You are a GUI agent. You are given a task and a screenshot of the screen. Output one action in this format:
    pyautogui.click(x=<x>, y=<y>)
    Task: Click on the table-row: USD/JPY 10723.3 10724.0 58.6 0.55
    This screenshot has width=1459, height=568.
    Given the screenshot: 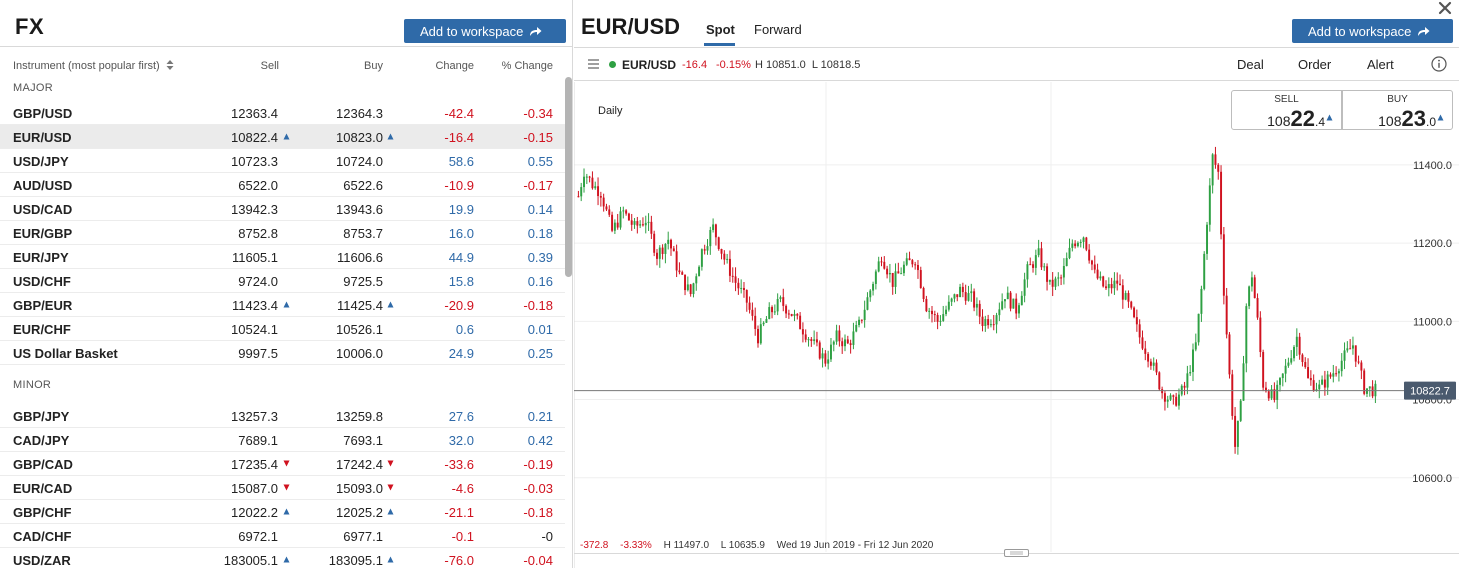 What is the action you would take?
    pyautogui.click(x=282, y=161)
    